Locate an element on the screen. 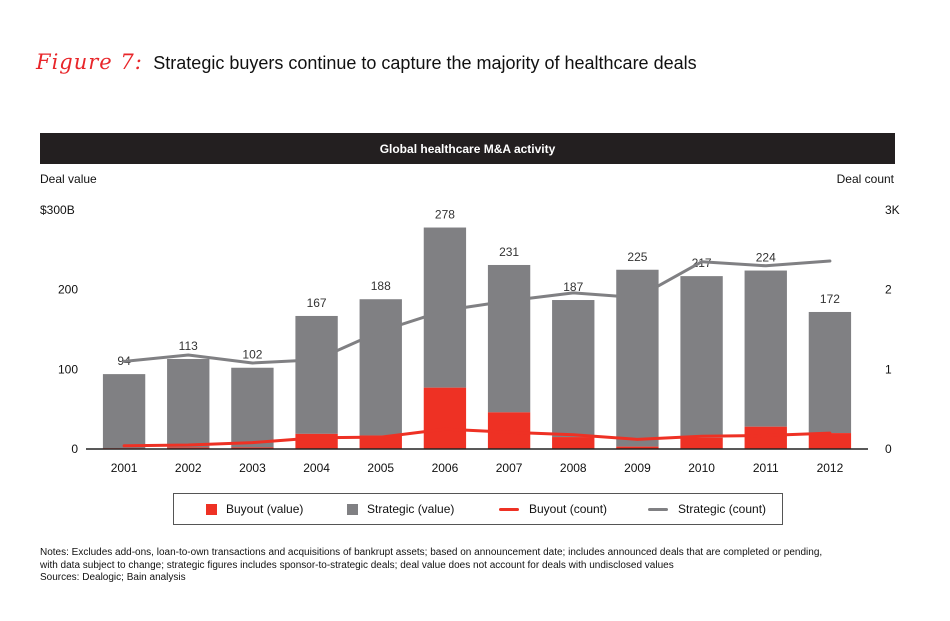  chart-title-banner: Global healthcare M&A activity is located at coordinates (467, 148).